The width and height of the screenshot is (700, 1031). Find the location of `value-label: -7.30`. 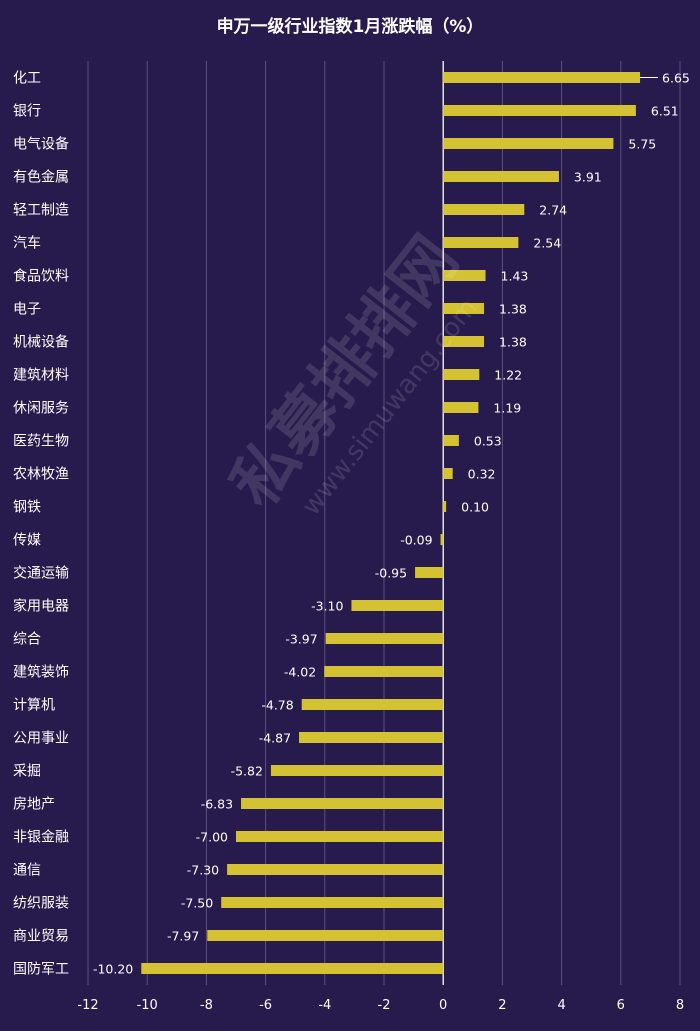

value-label: -7.30 is located at coordinates (203, 870).